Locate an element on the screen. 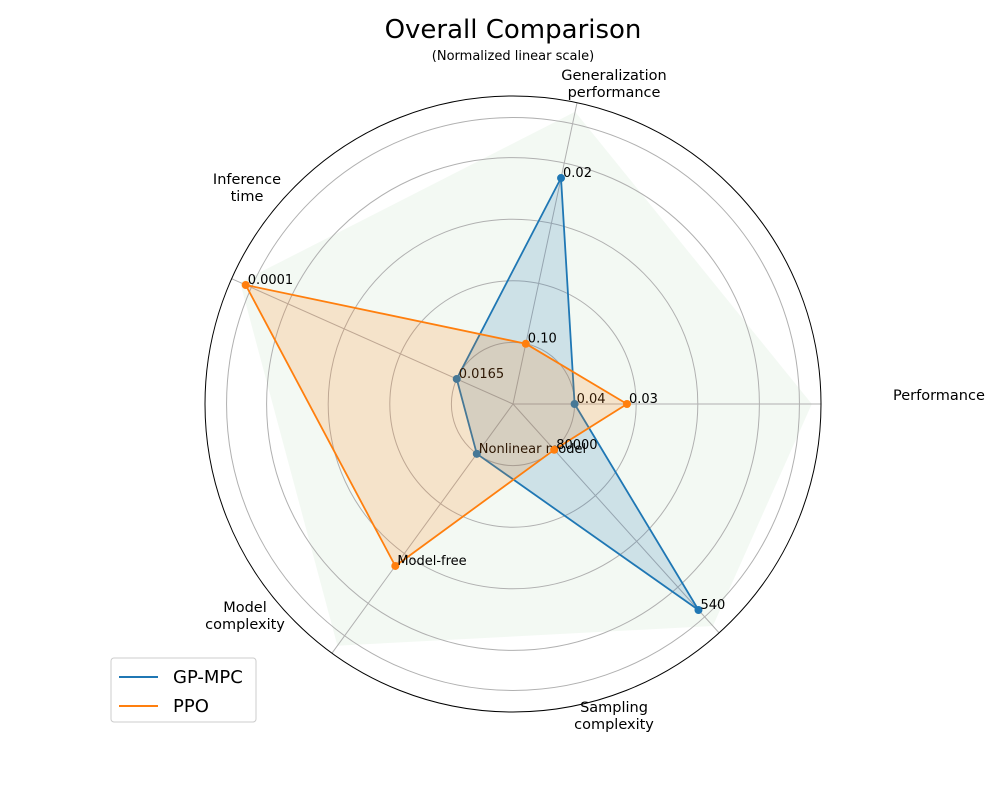 The image size is (1000, 800). value-label-gp-mpc-5: 540 is located at coordinates (712, 605).